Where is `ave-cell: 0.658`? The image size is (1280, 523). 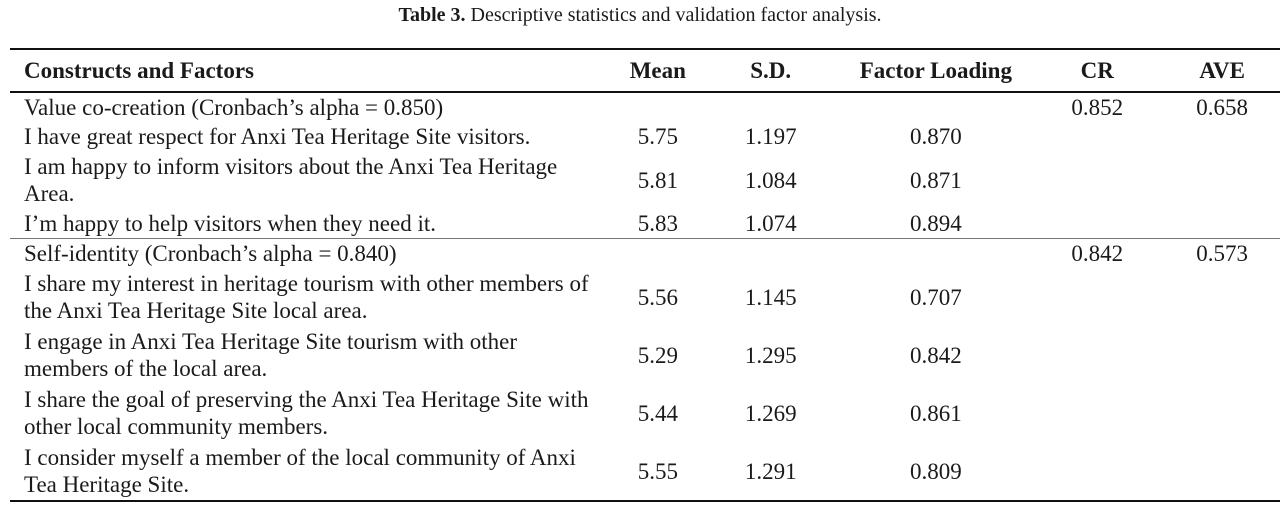 ave-cell: 0.658 is located at coordinates (1222, 107).